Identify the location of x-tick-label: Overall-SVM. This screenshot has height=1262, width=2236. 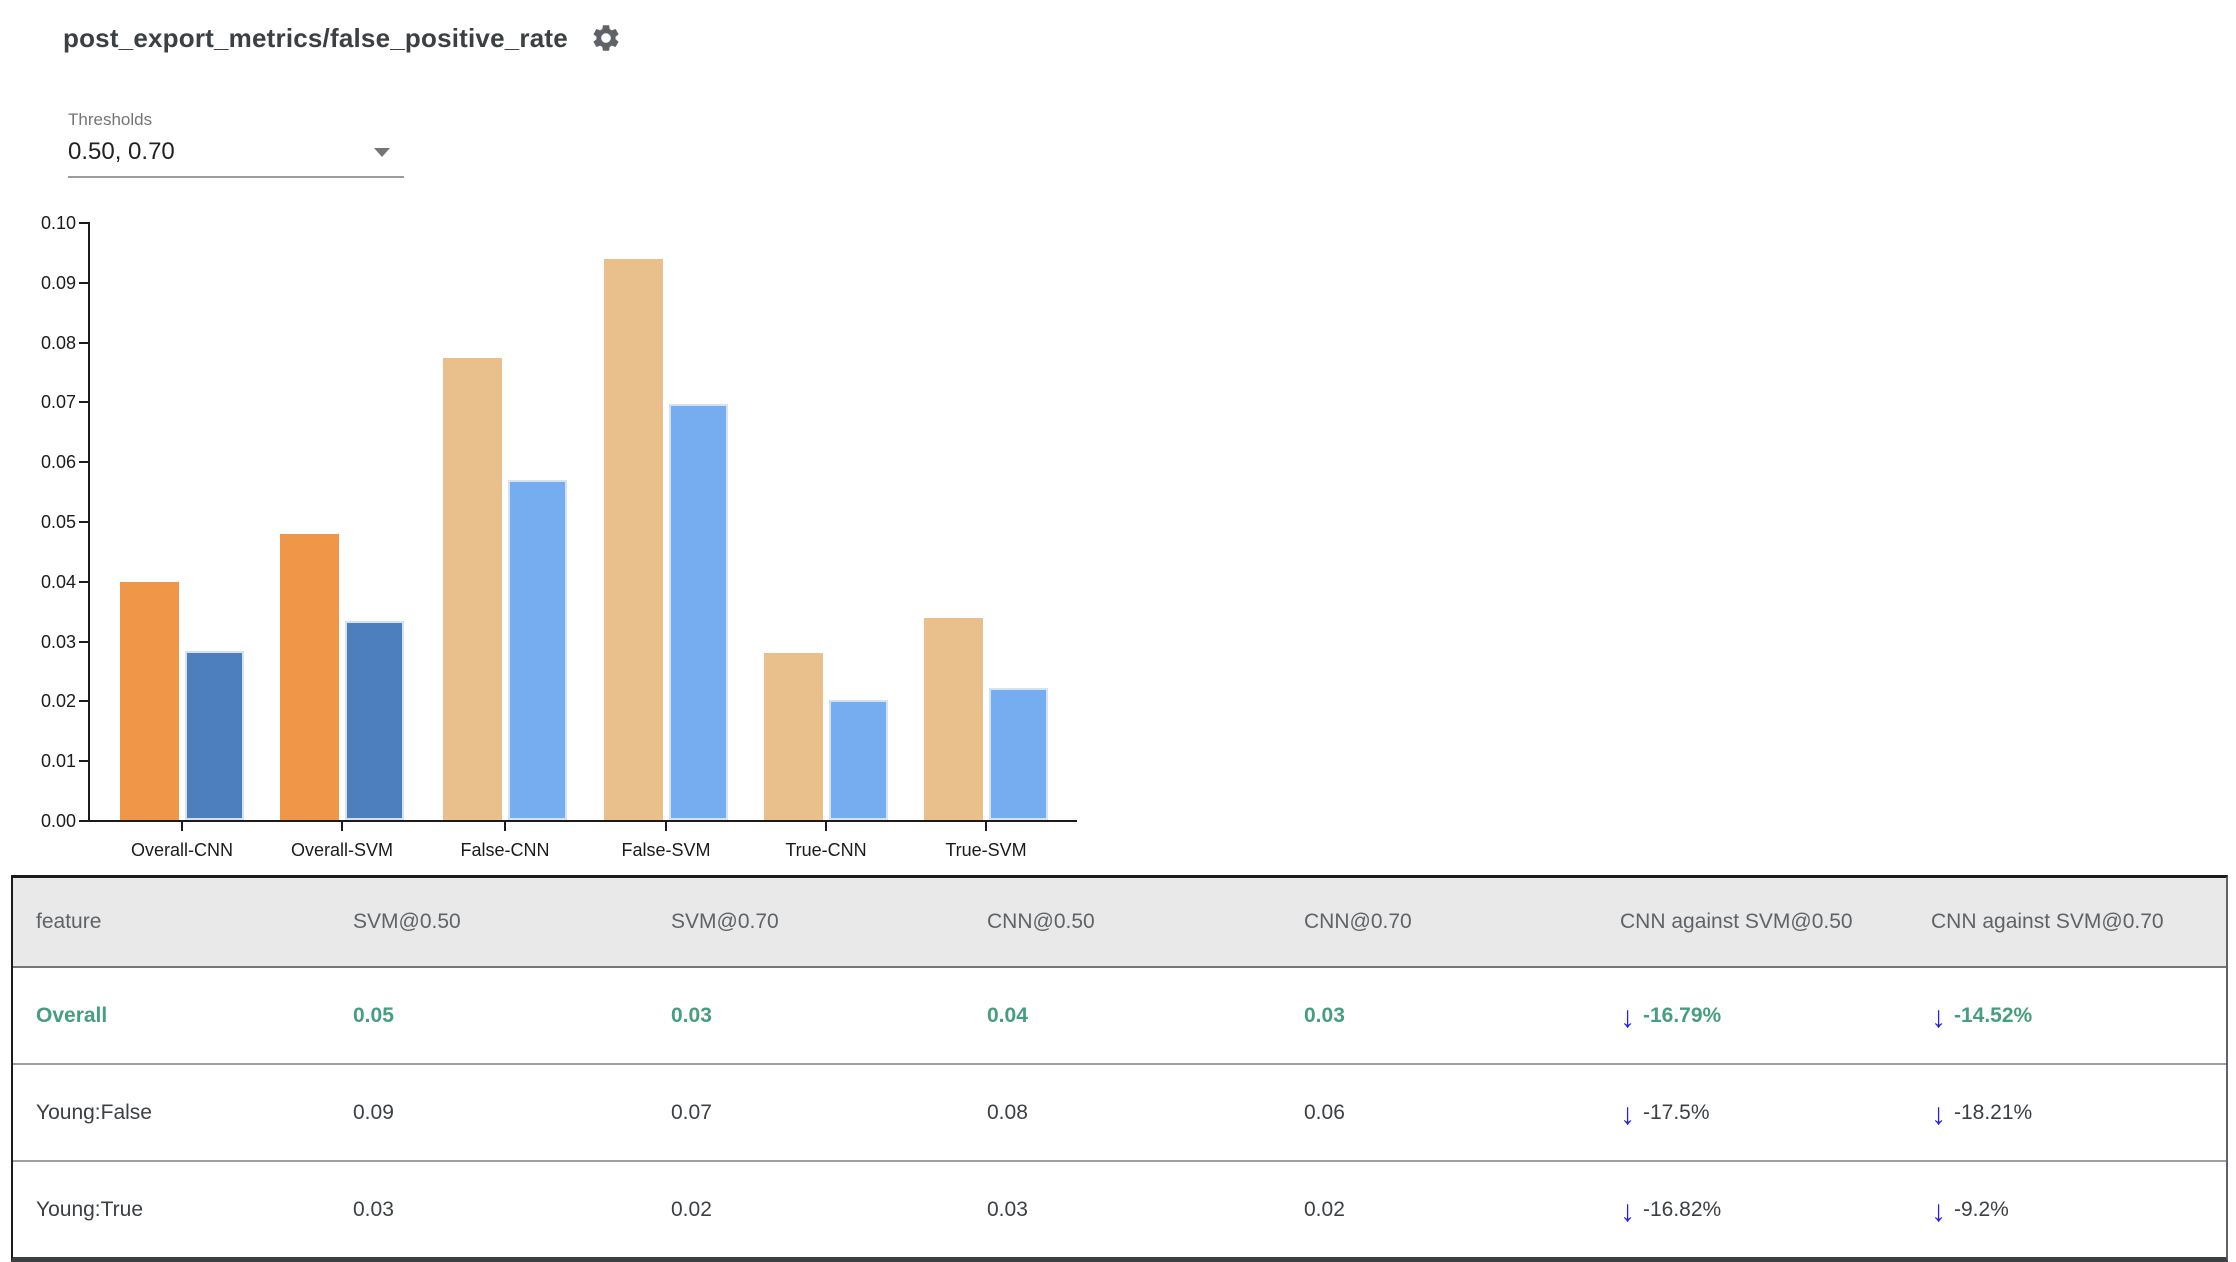
(341, 850).